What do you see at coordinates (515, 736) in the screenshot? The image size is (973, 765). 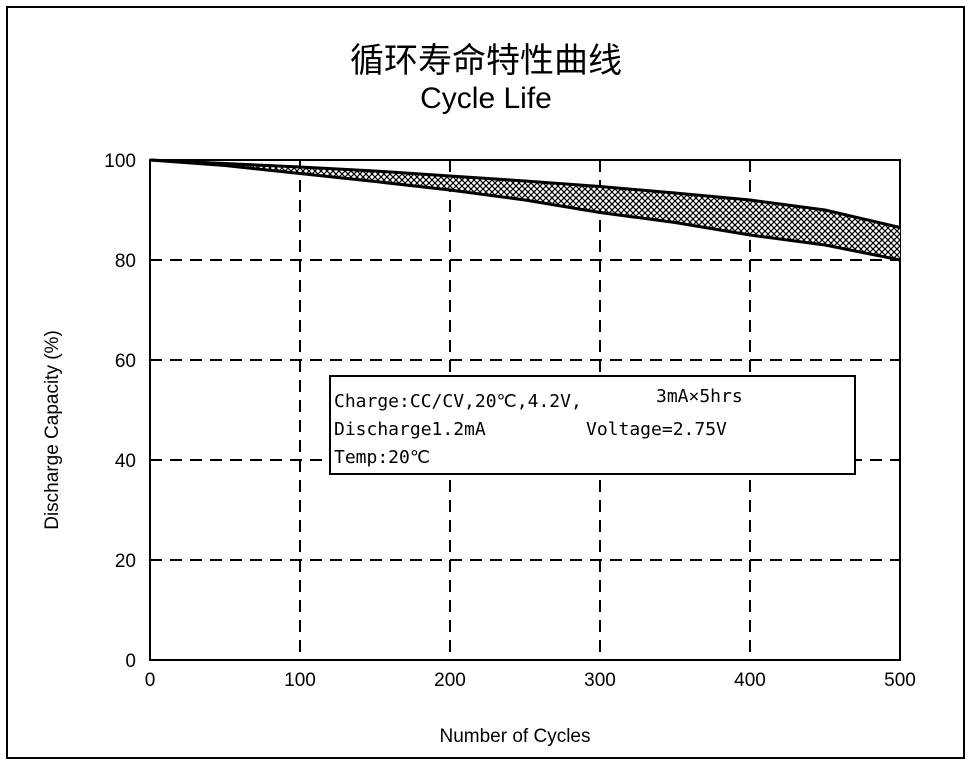 I see `x-axis-title: Number of Cycles` at bounding box center [515, 736].